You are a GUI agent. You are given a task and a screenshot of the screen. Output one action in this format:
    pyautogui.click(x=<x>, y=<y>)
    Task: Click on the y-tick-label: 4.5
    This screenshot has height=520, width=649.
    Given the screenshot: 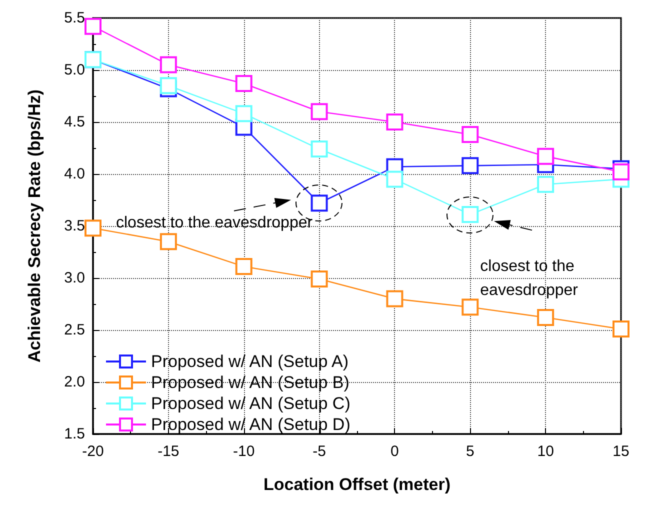 What is the action you would take?
    pyautogui.click(x=74, y=122)
    